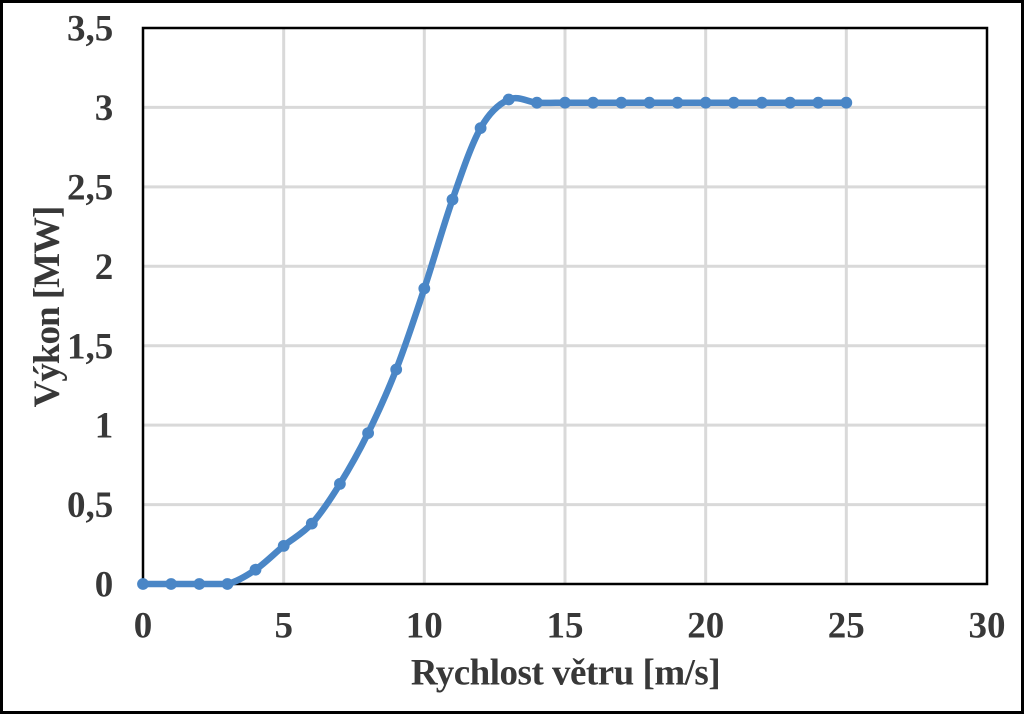 This screenshot has height=719, width=1024. Describe the element at coordinates (424, 626) in the screenshot. I see `svg-text: 10` at that location.